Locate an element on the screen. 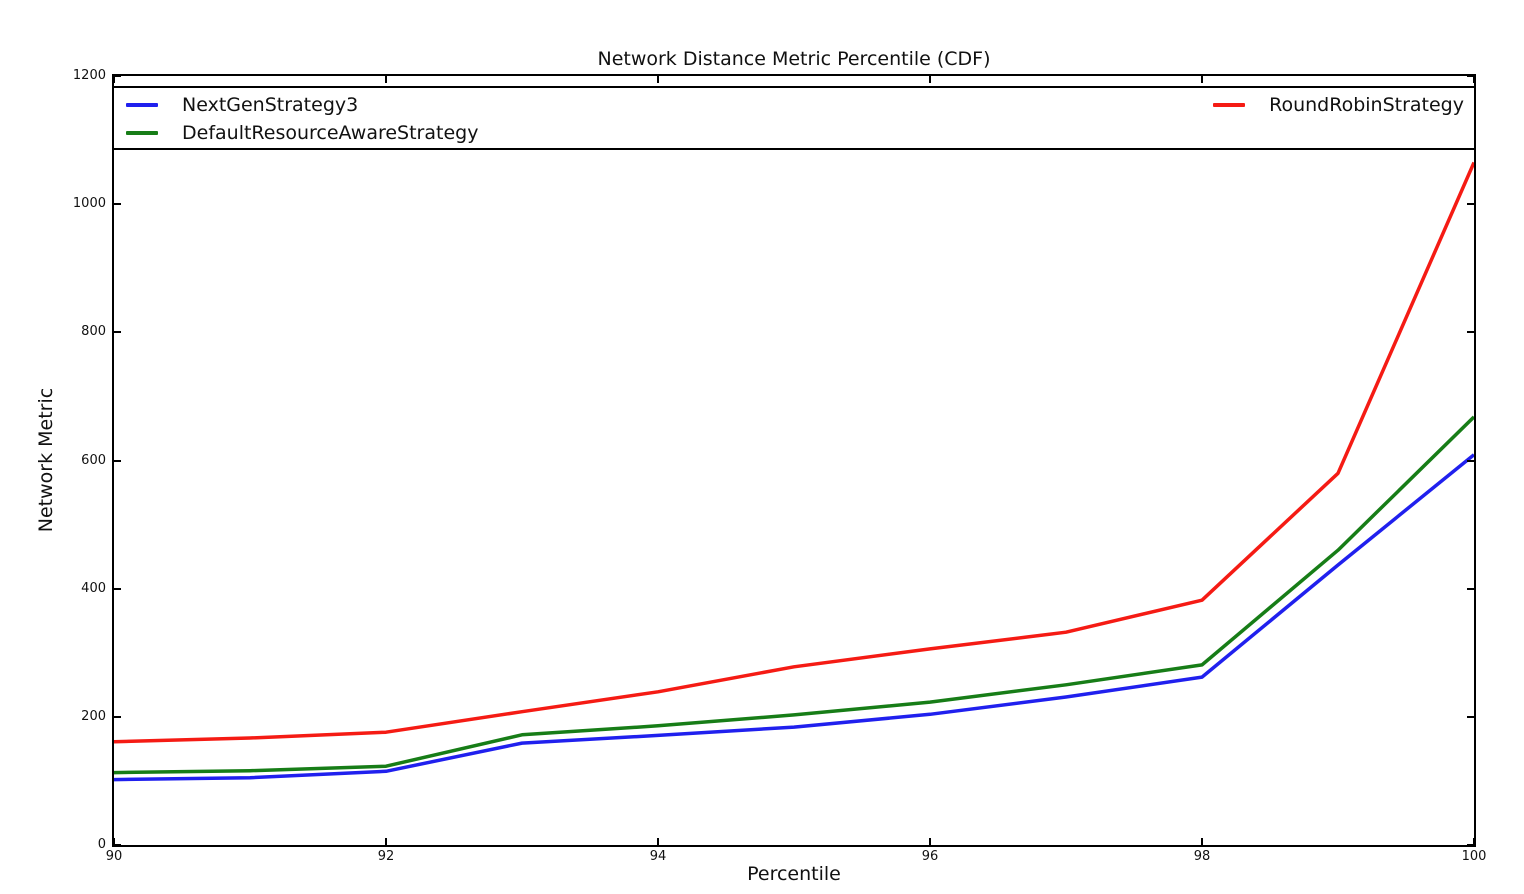  legend-entry: DefaultResourceAwareStrategy is located at coordinates (302, 133).